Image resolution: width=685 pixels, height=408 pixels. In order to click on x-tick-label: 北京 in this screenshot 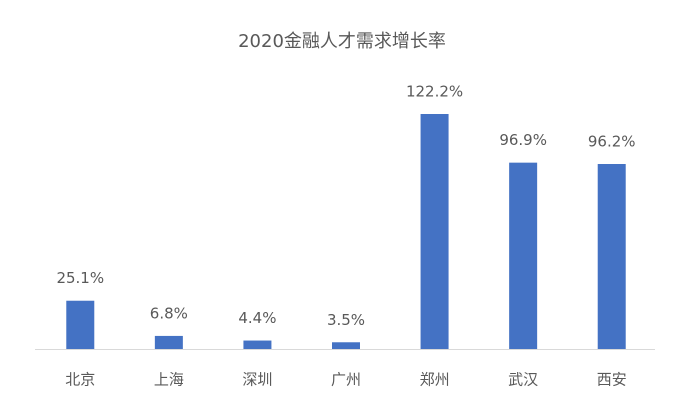, I will do `click(80, 380)`.